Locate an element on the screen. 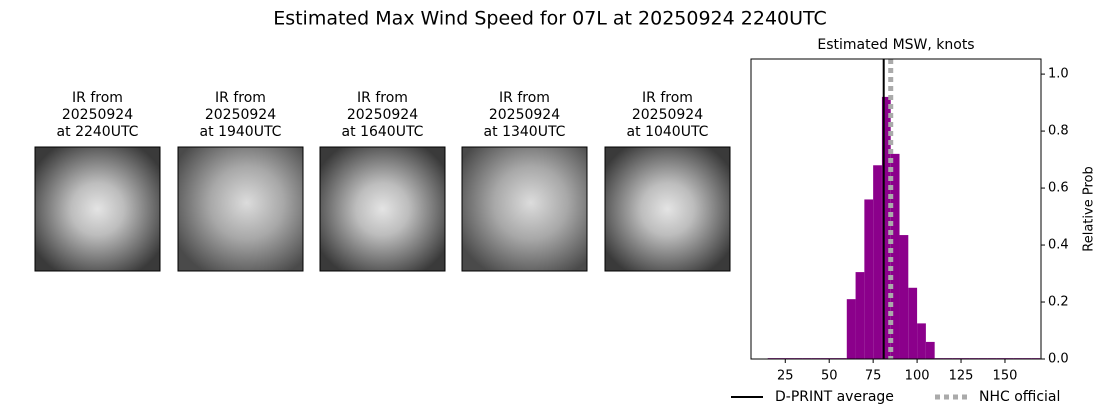 The width and height of the screenshot is (1100, 413). panel-title: at 1640UTC is located at coordinates (383, 132).